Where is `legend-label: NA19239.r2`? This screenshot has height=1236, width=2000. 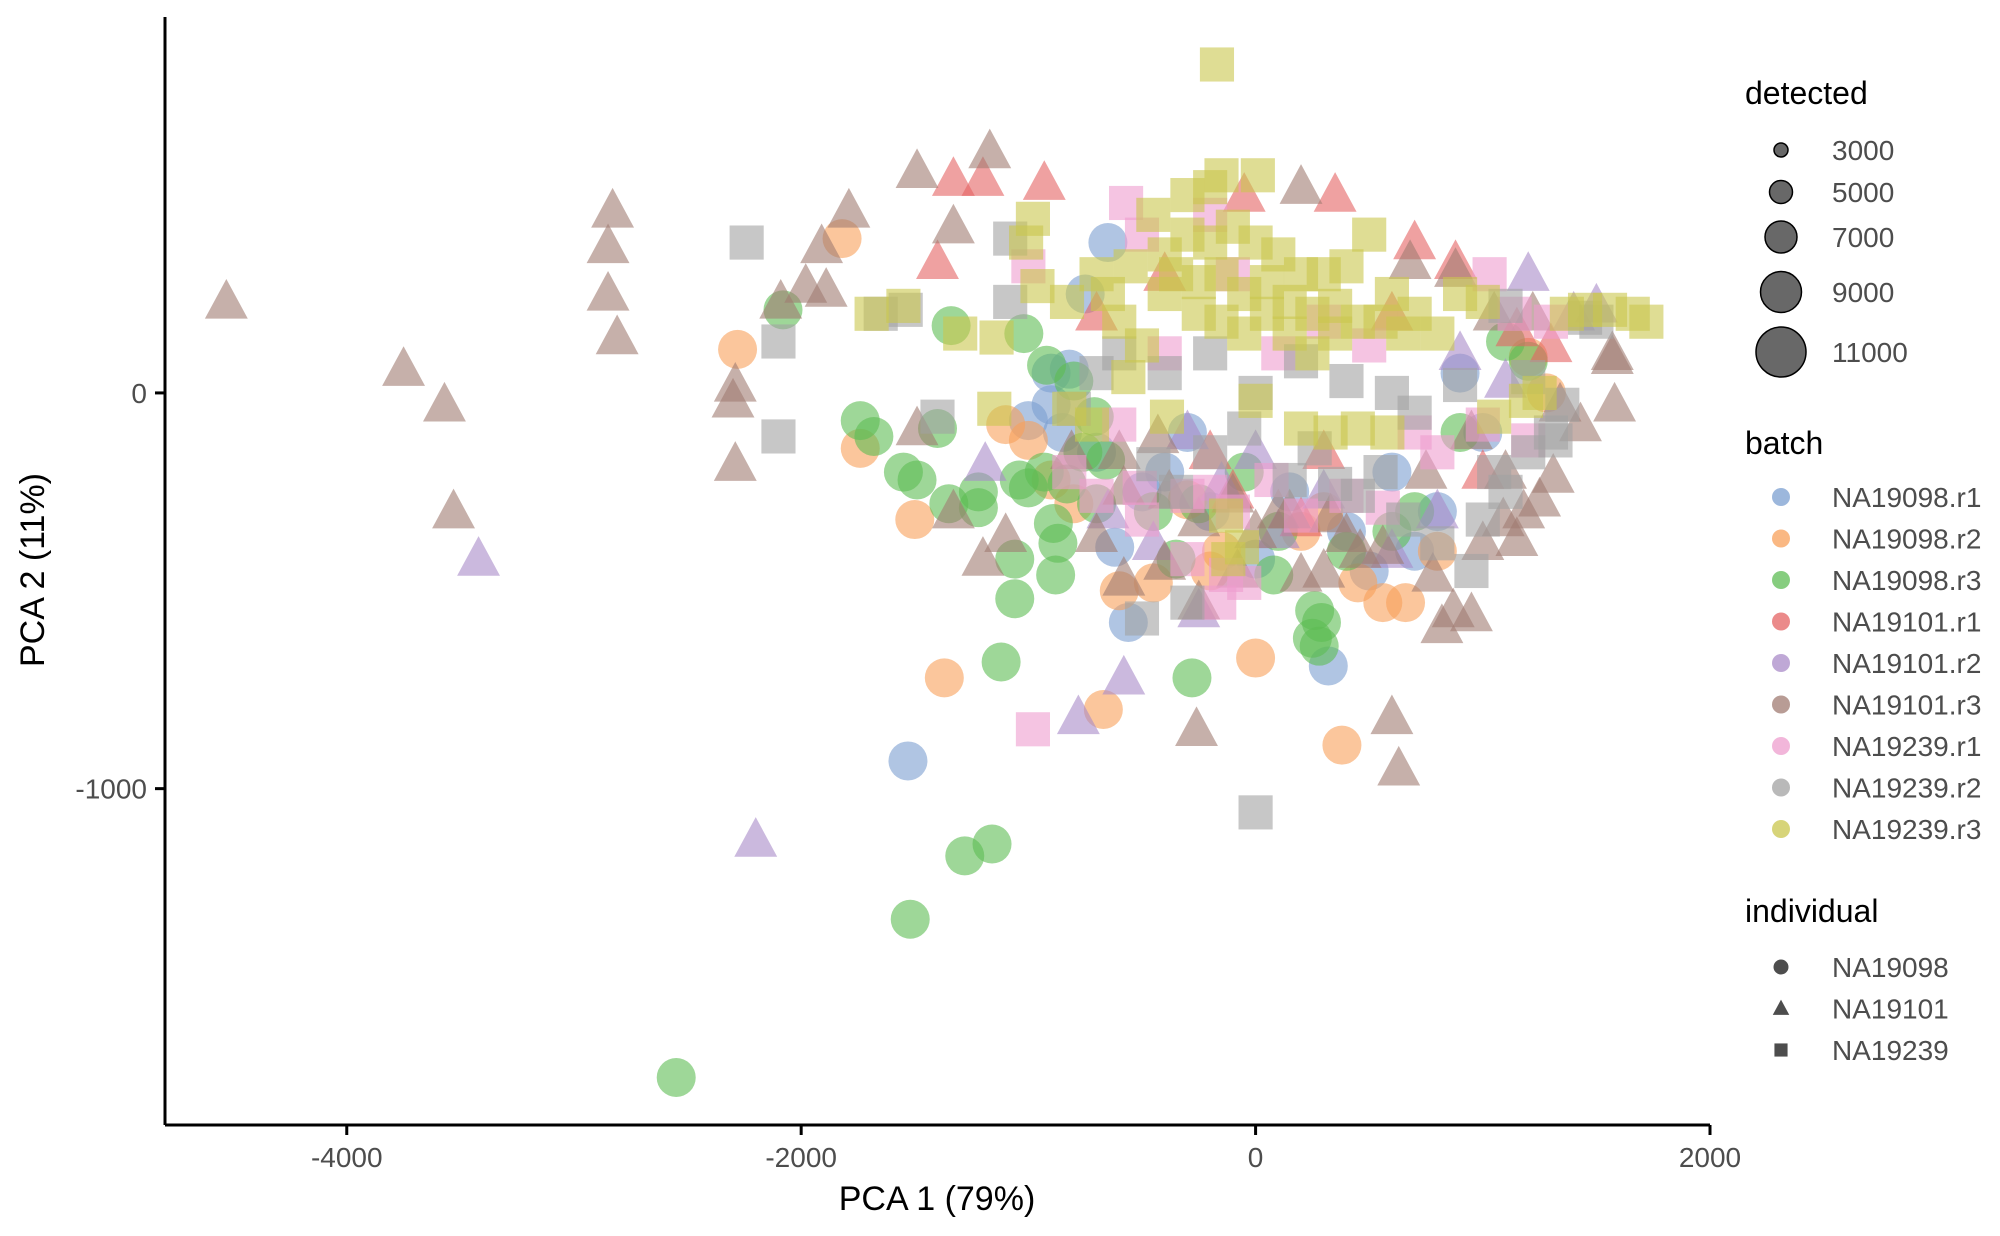
legend-label: NA19239.r2 is located at coordinates (1906, 788).